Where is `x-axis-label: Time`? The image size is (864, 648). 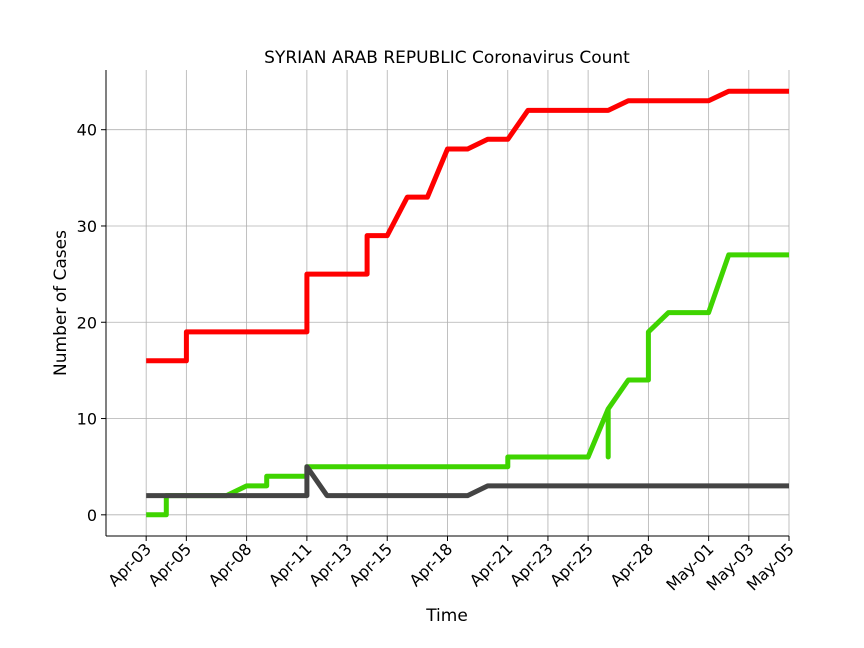 x-axis-label: Time is located at coordinates (446, 616).